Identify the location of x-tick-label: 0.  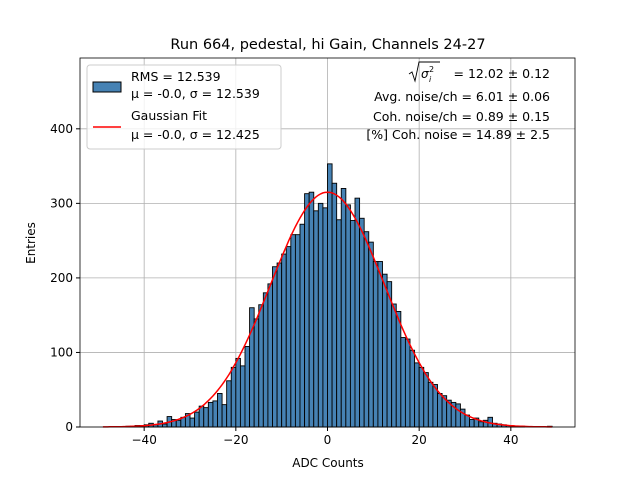
(328, 440).